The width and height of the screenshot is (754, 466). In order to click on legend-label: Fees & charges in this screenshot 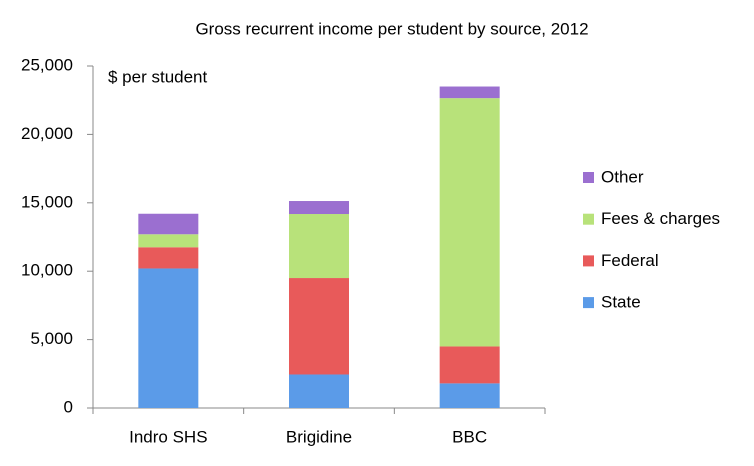, I will do `click(660, 218)`.